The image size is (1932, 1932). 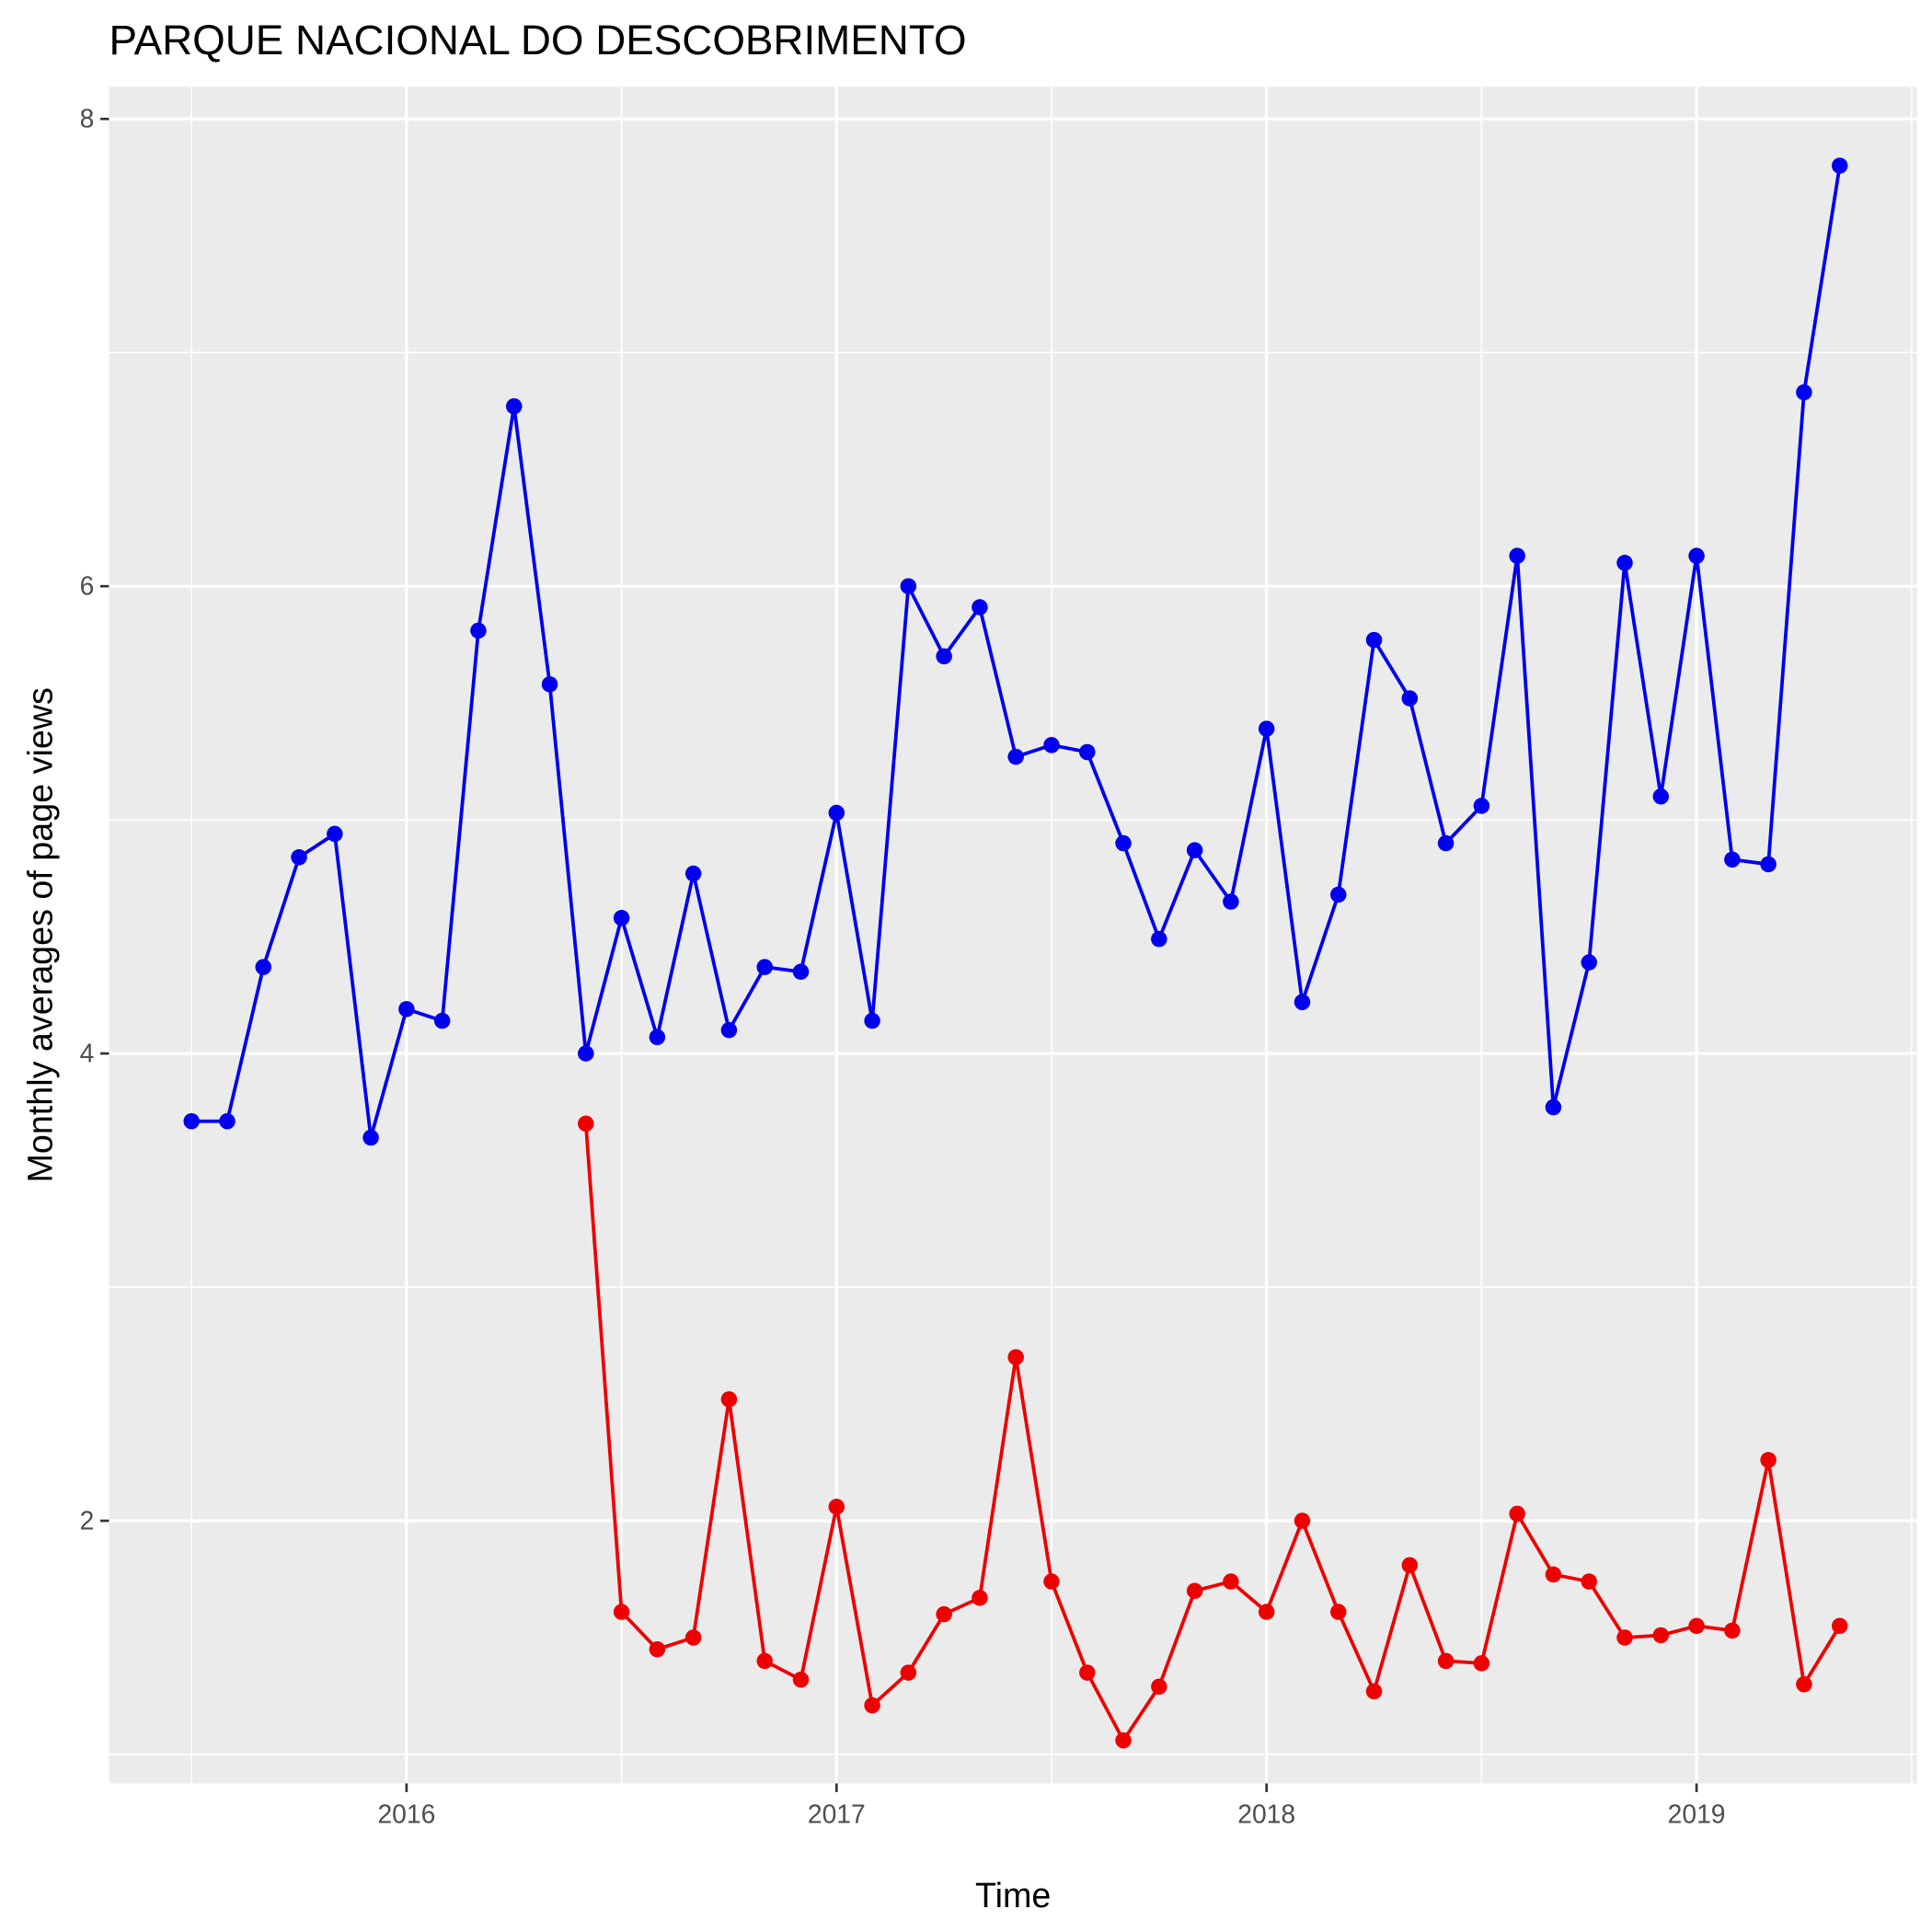 I want to click on y-tick-label: 6, so click(x=87, y=586).